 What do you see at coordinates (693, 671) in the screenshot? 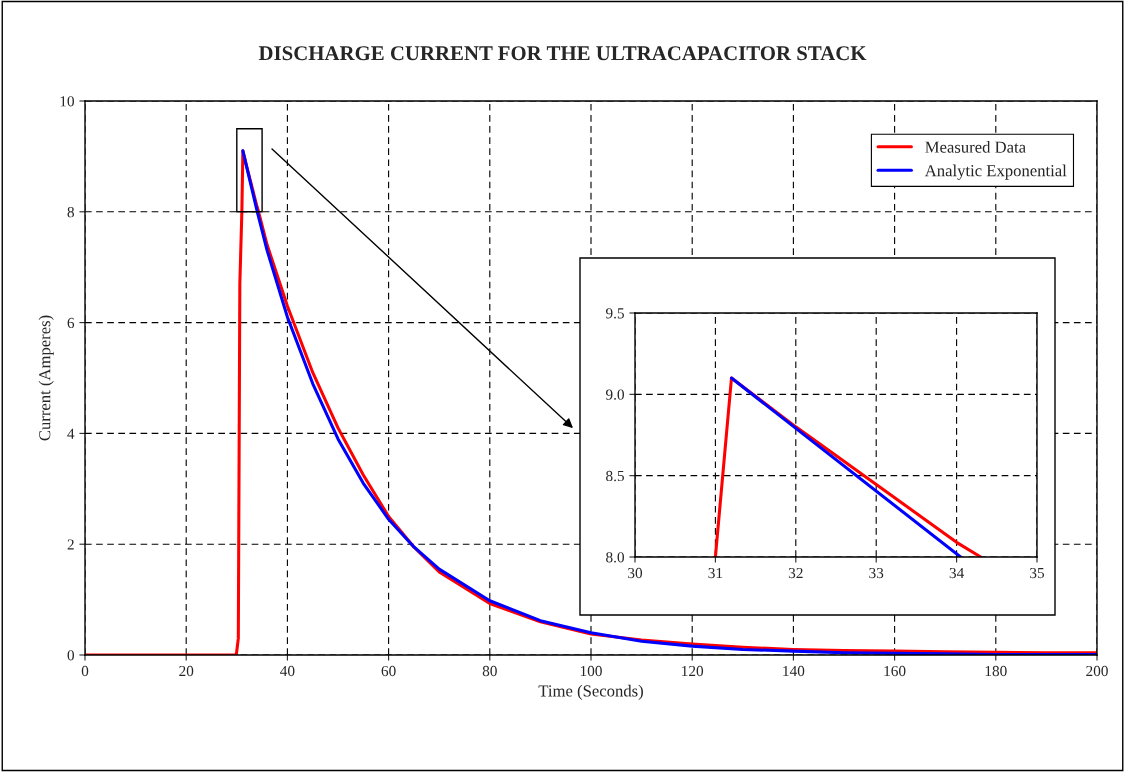
I see `x-tick-label: 120` at bounding box center [693, 671].